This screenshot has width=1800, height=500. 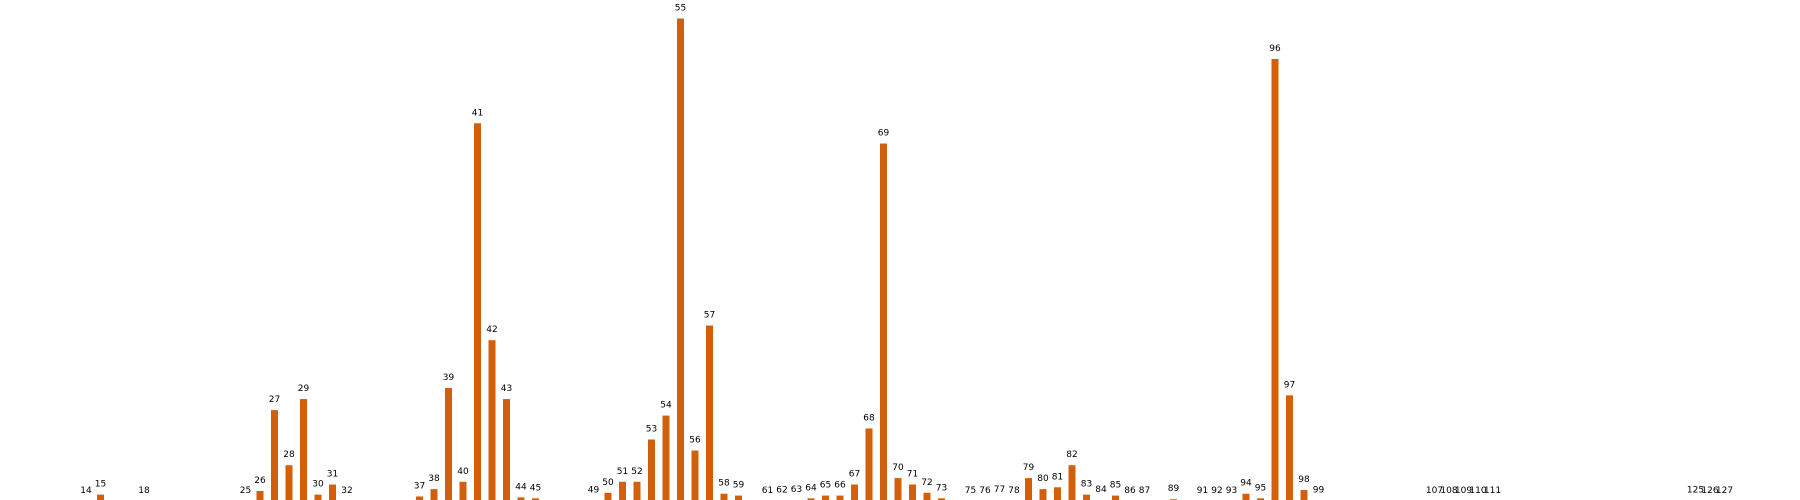 What do you see at coordinates (1463, 491) in the screenshot?
I see `bar-label-109: 109` at bounding box center [1463, 491].